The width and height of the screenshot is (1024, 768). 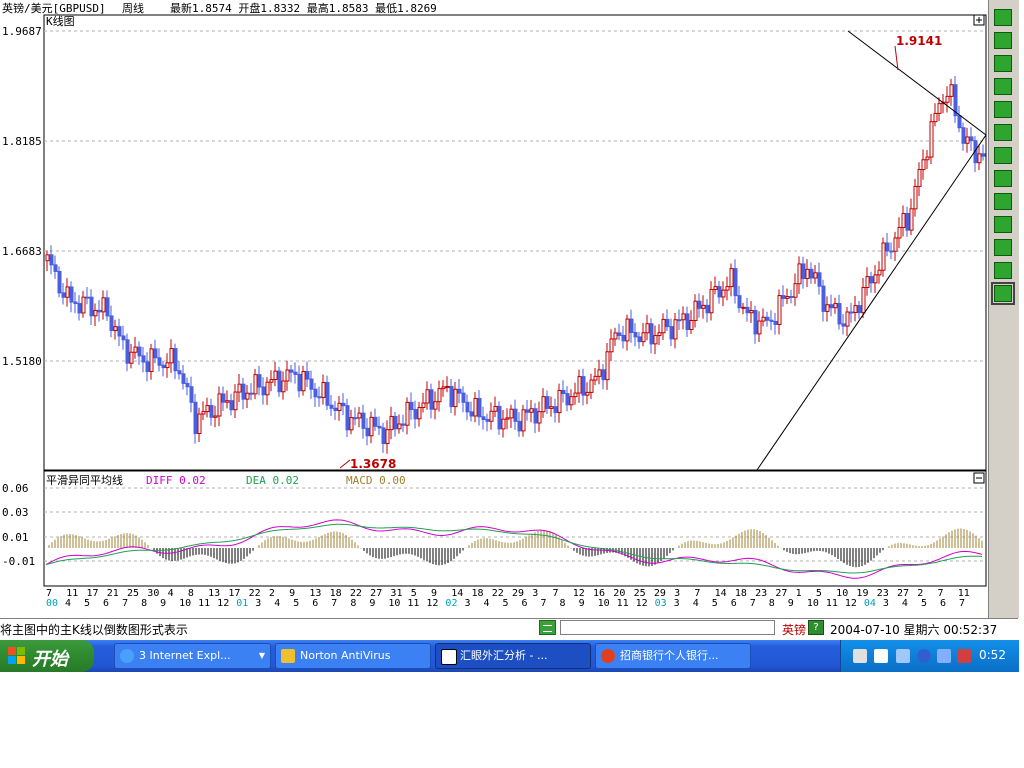 What do you see at coordinates (772, 603) in the screenshot?
I see `x-tick-label: 8` at bounding box center [772, 603].